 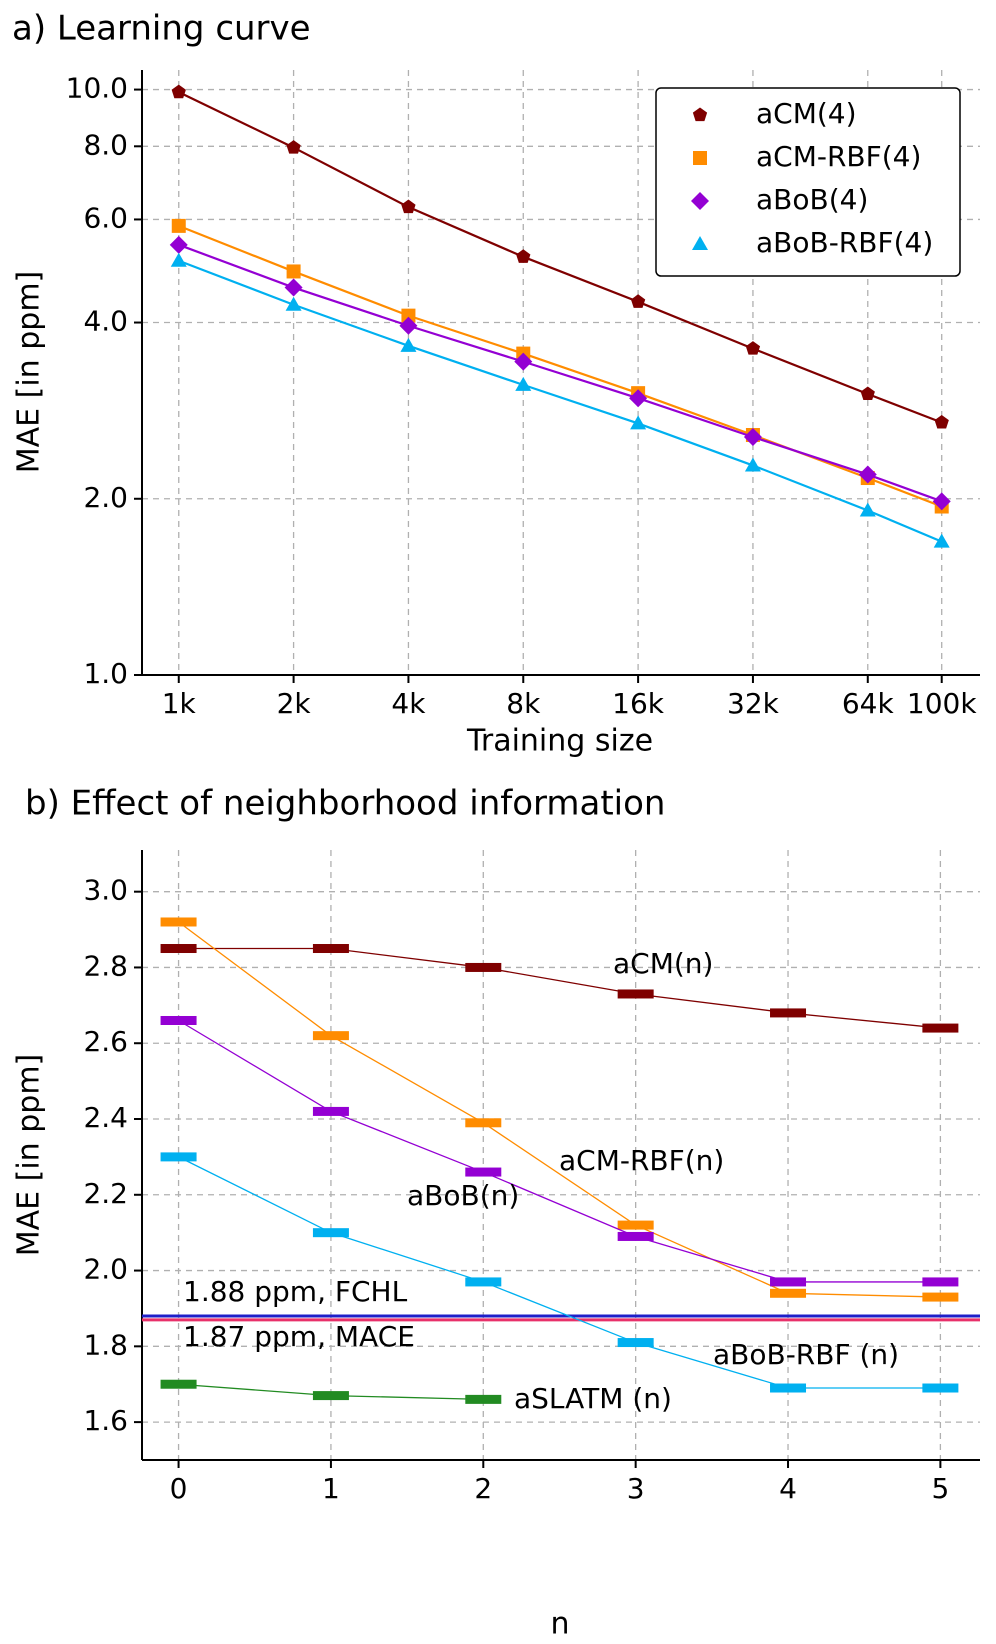 I want to click on x-tick-label: 16k, so click(x=638, y=703).